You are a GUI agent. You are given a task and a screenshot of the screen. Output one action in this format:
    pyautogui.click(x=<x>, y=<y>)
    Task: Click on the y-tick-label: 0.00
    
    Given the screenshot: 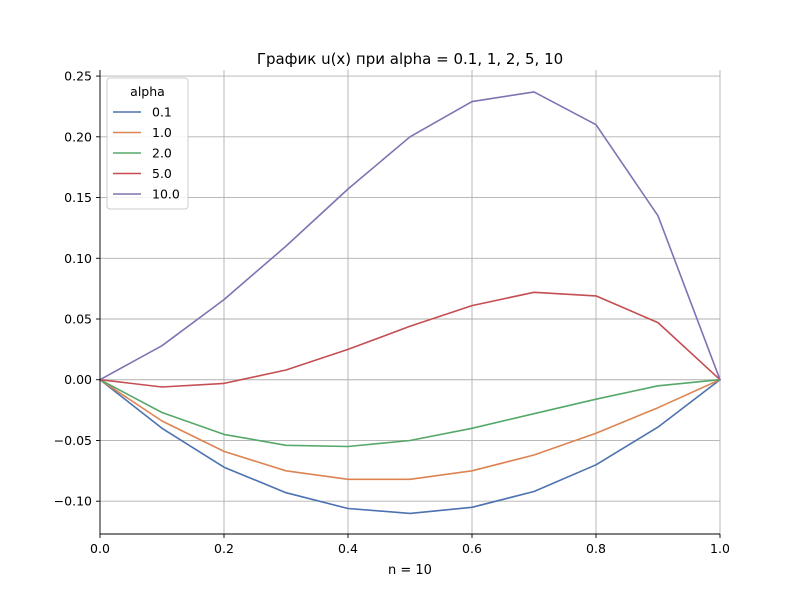 What is the action you would take?
    pyautogui.click(x=78, y=379)
    